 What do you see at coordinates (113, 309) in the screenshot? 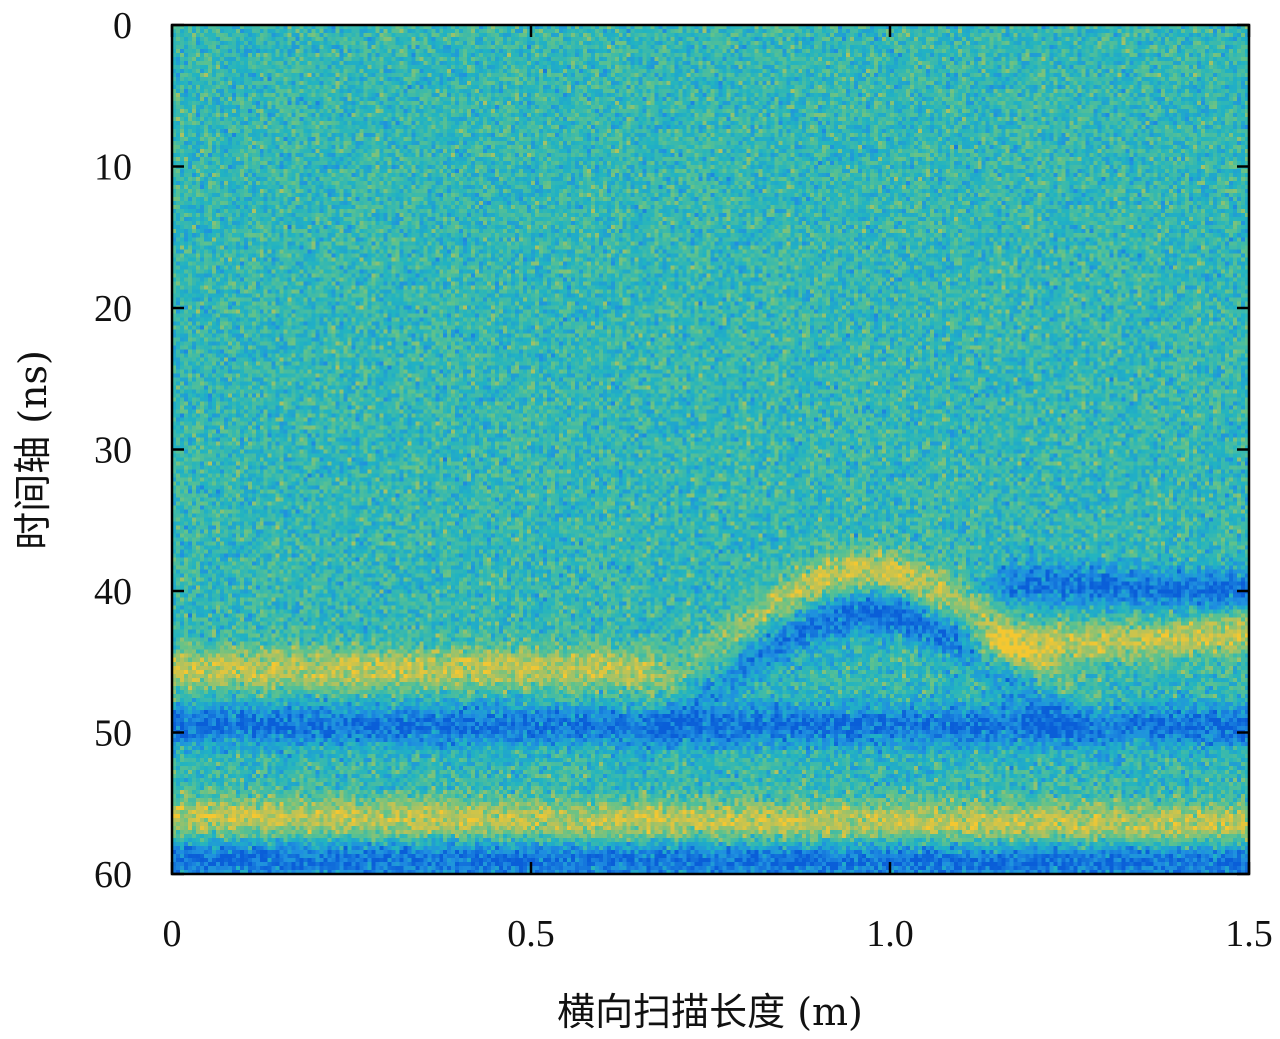
I see `y-tick-label: 20` at bounding box center [113, 309].